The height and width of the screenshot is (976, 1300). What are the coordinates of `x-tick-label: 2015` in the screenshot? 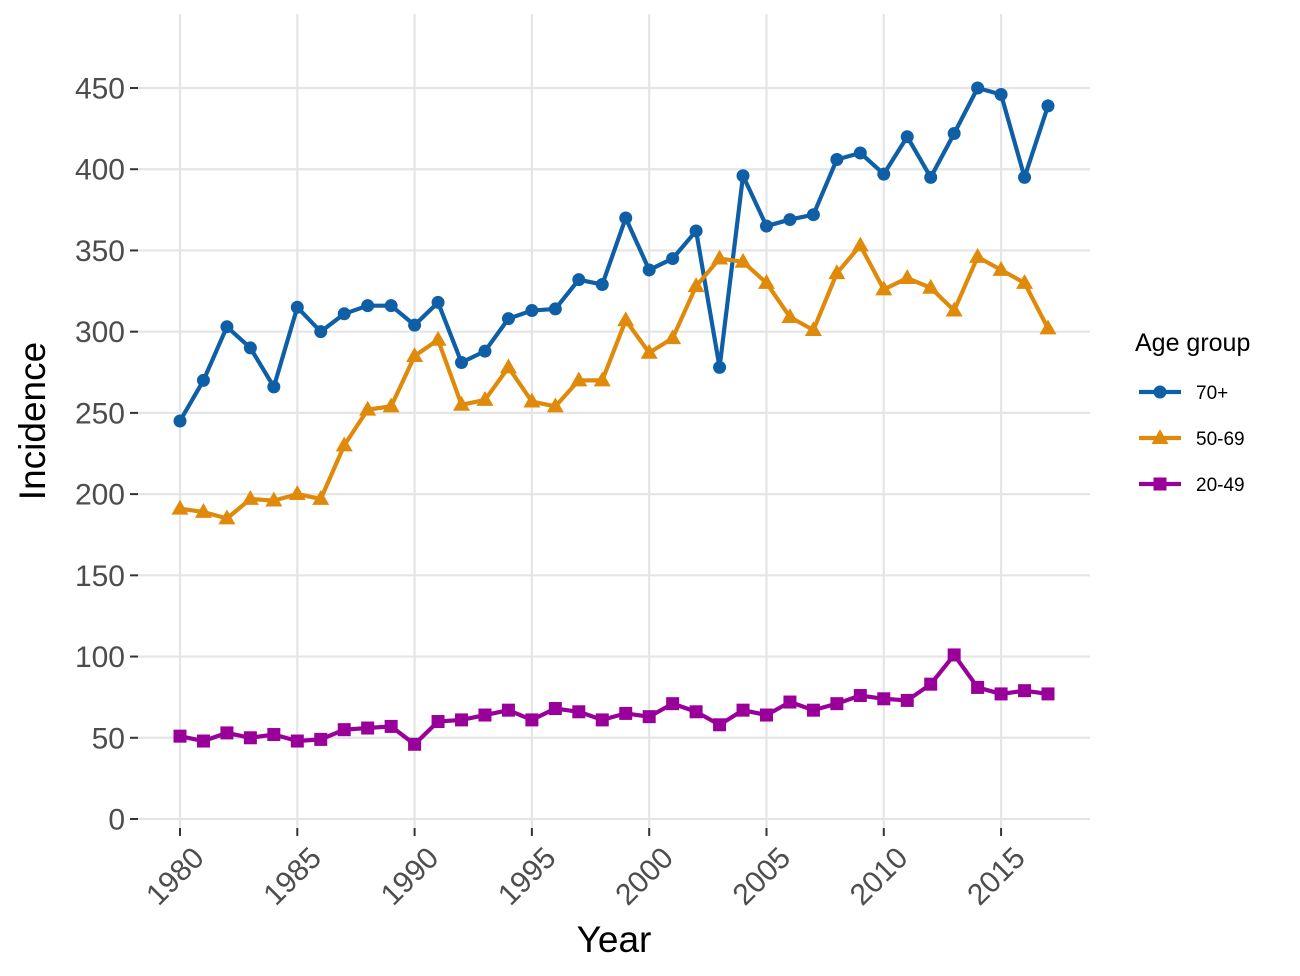 It's located at (996, 876).